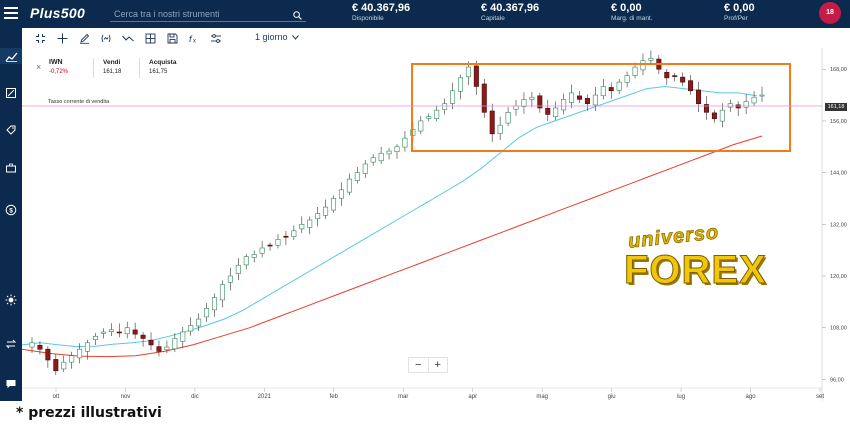  I want to click on footnote: * prezzi illustrativi, so click(89, 413).